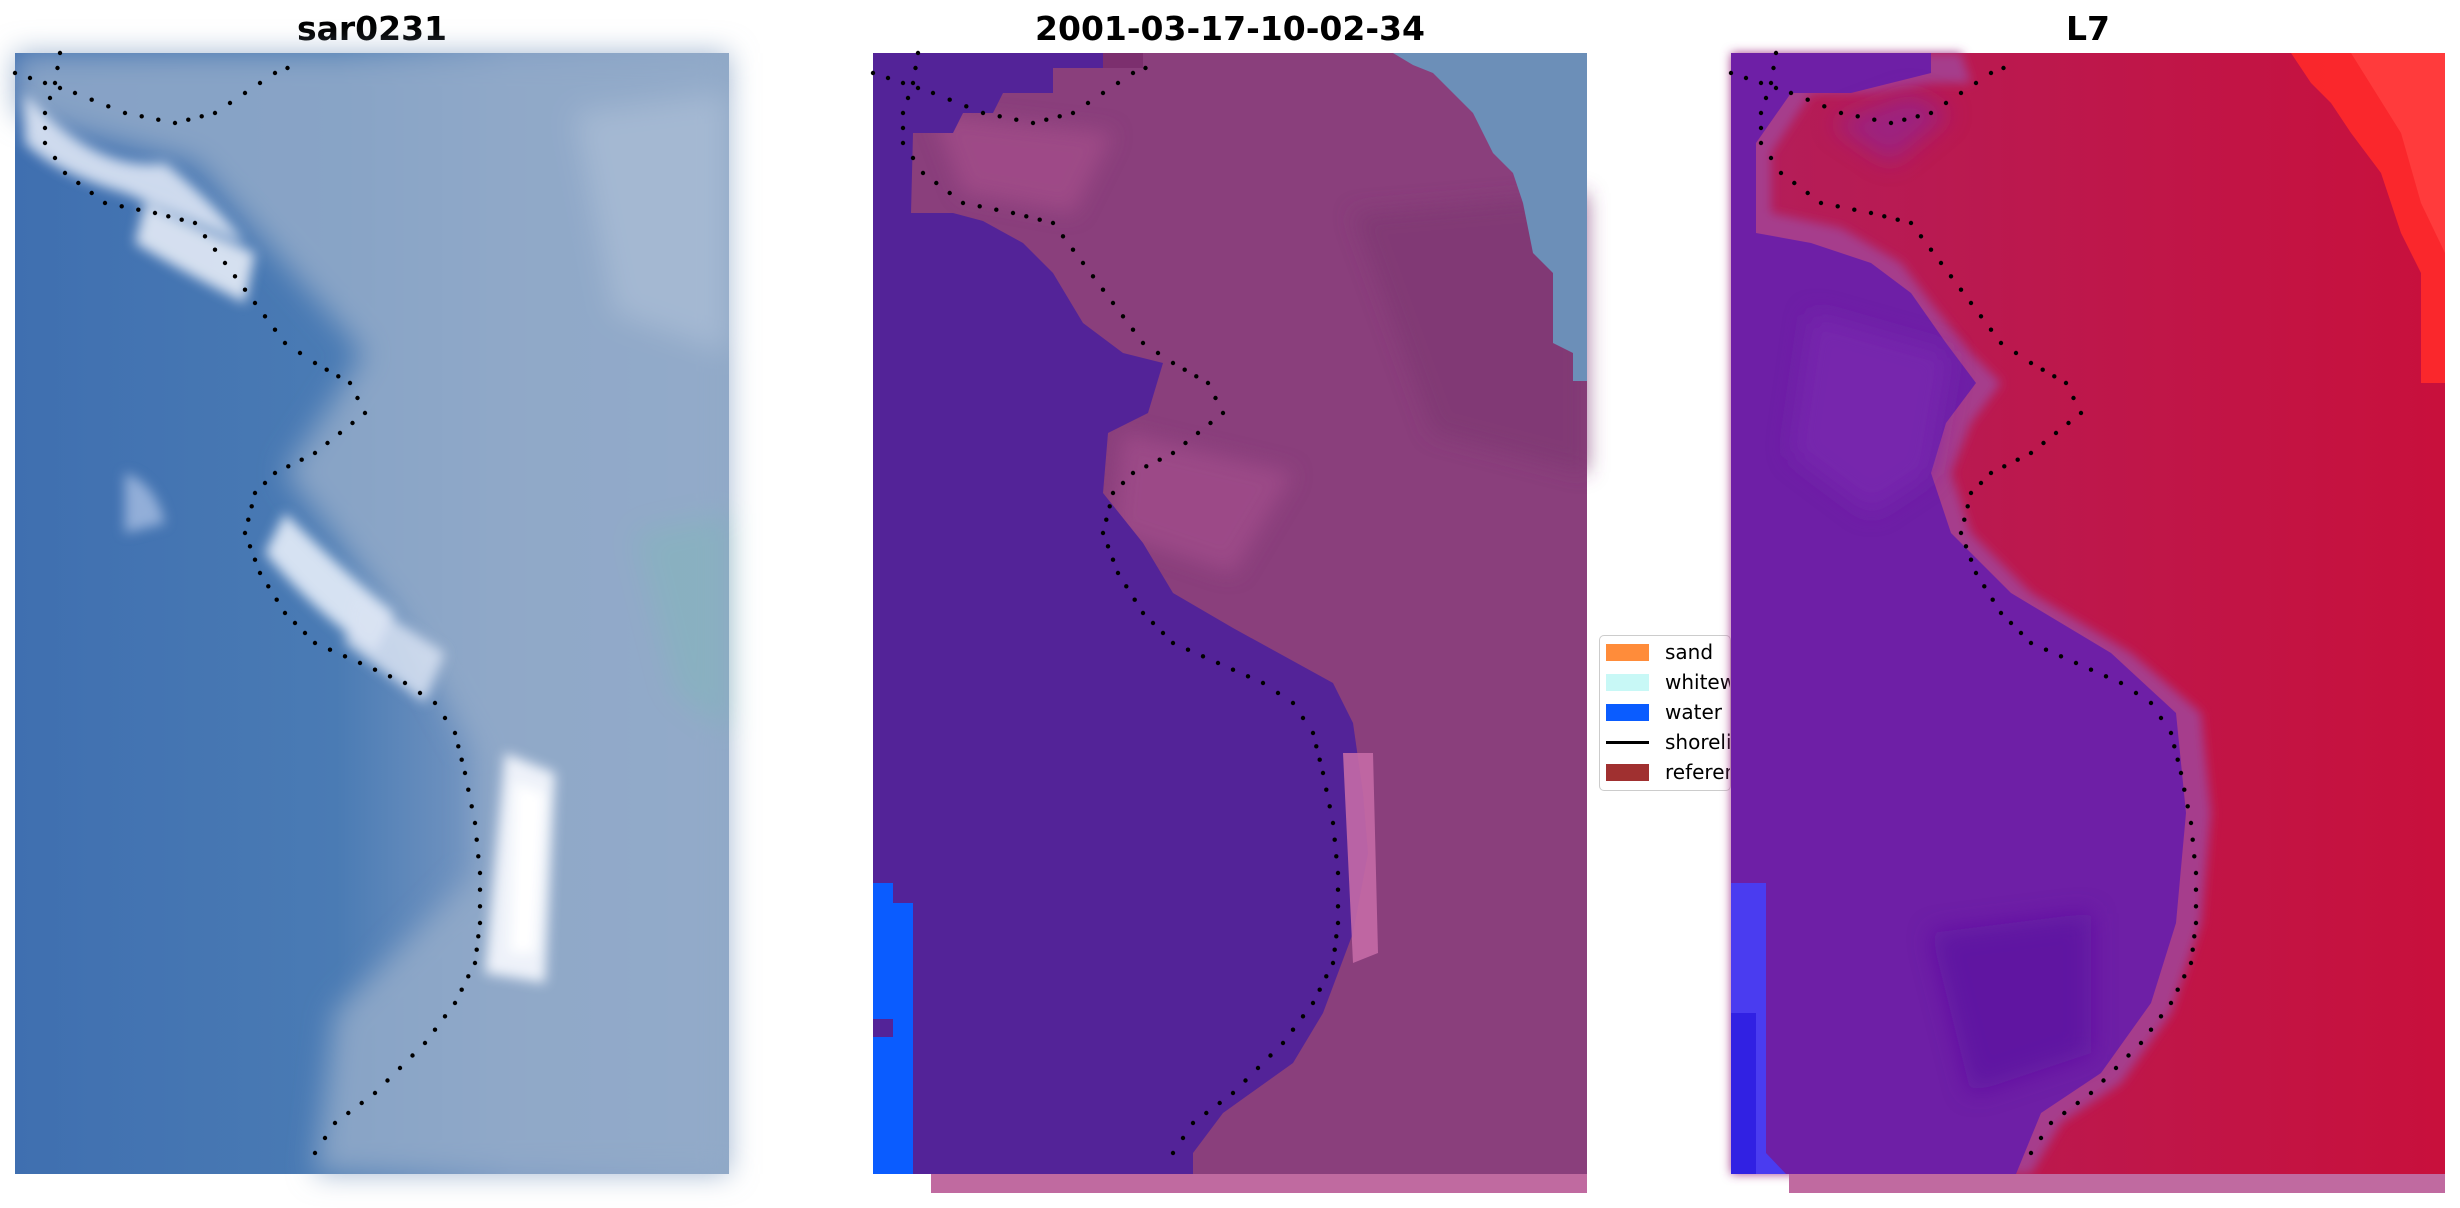 The image size is (2460, 1208). Describe the element at coordinates (1697, 772) in the screenshot. I see `legend-label-reference: reference` at that location.